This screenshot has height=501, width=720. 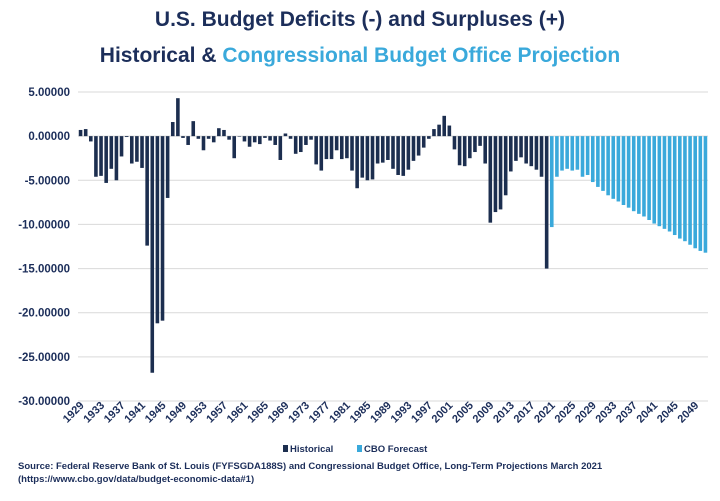 What do you see at coordinates (586, 413) in the screenshot?
I see `x-tick-label: 2029` at bounding box center [586, 413].